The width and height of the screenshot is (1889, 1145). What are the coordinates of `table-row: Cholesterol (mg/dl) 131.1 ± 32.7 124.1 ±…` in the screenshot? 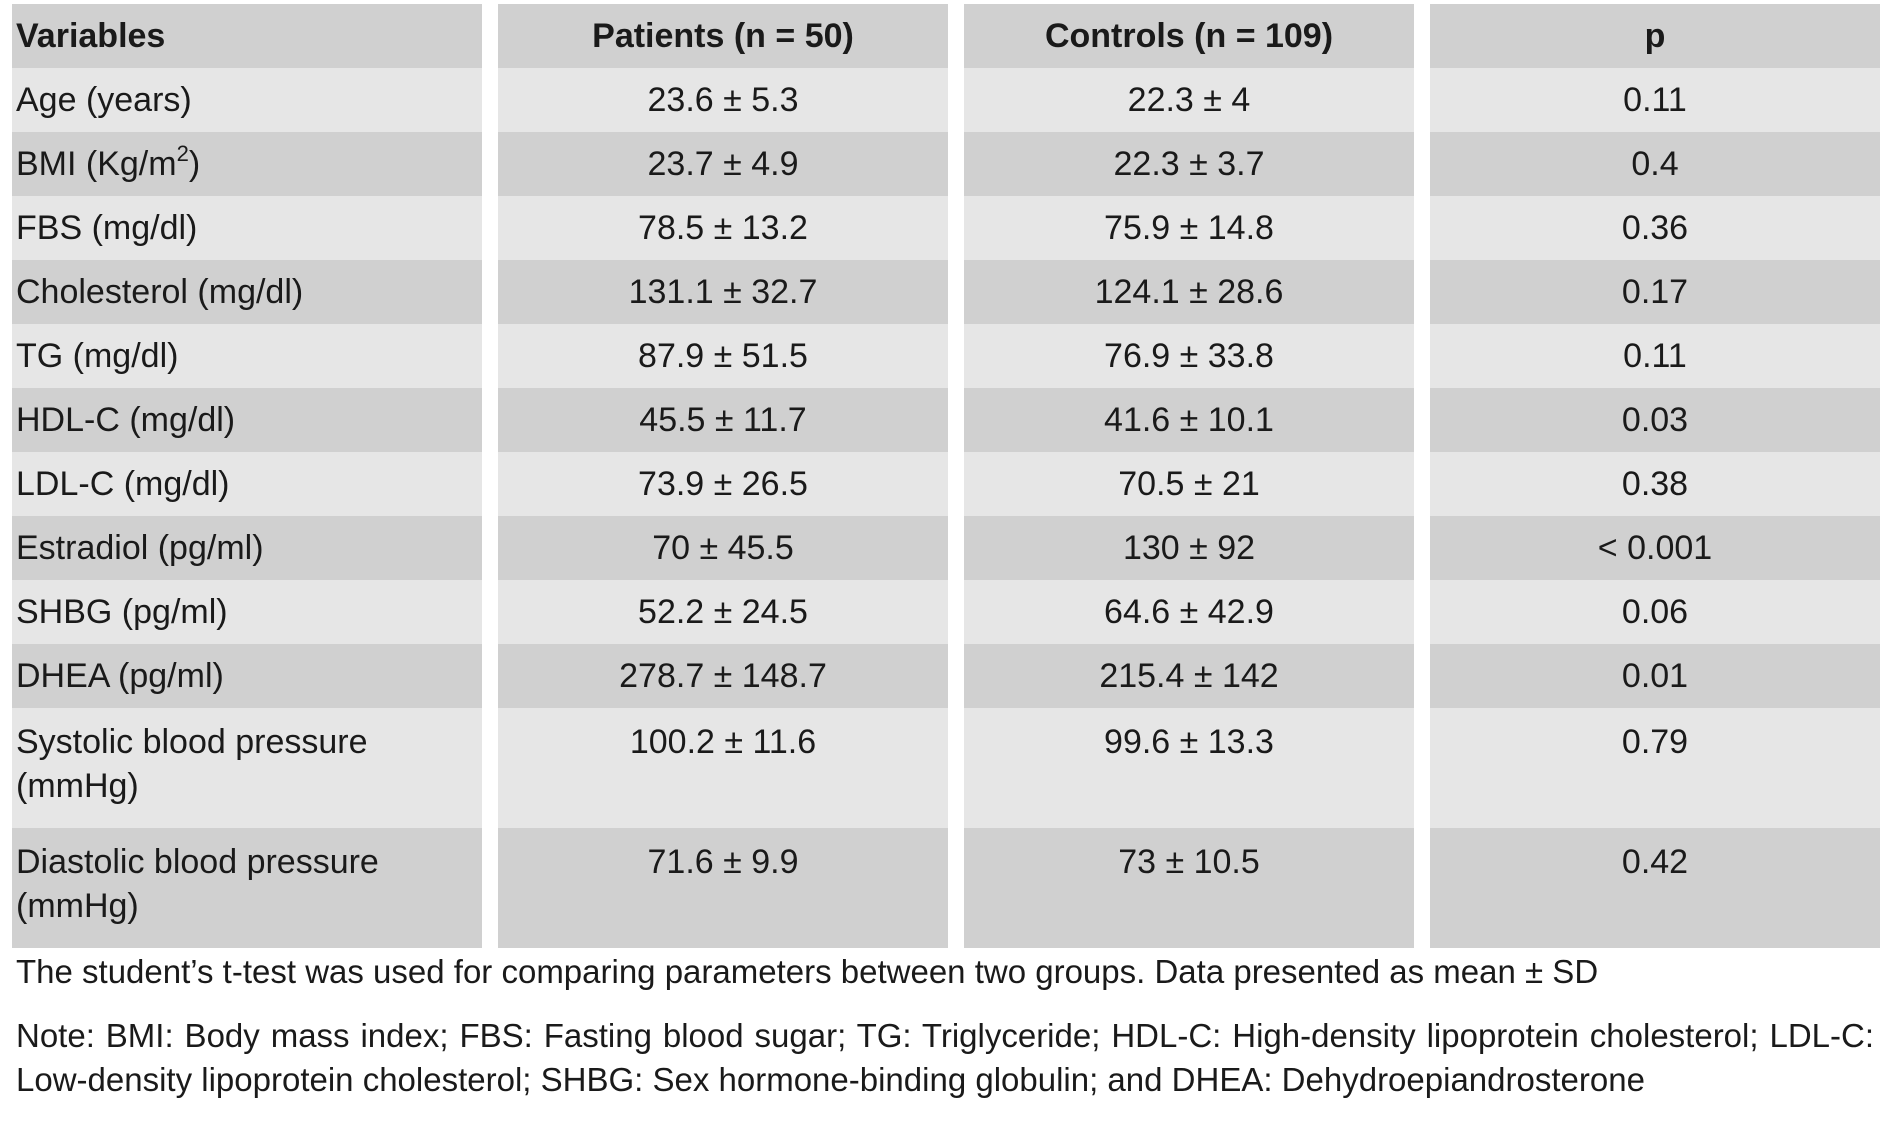 It's located at (946, 292).